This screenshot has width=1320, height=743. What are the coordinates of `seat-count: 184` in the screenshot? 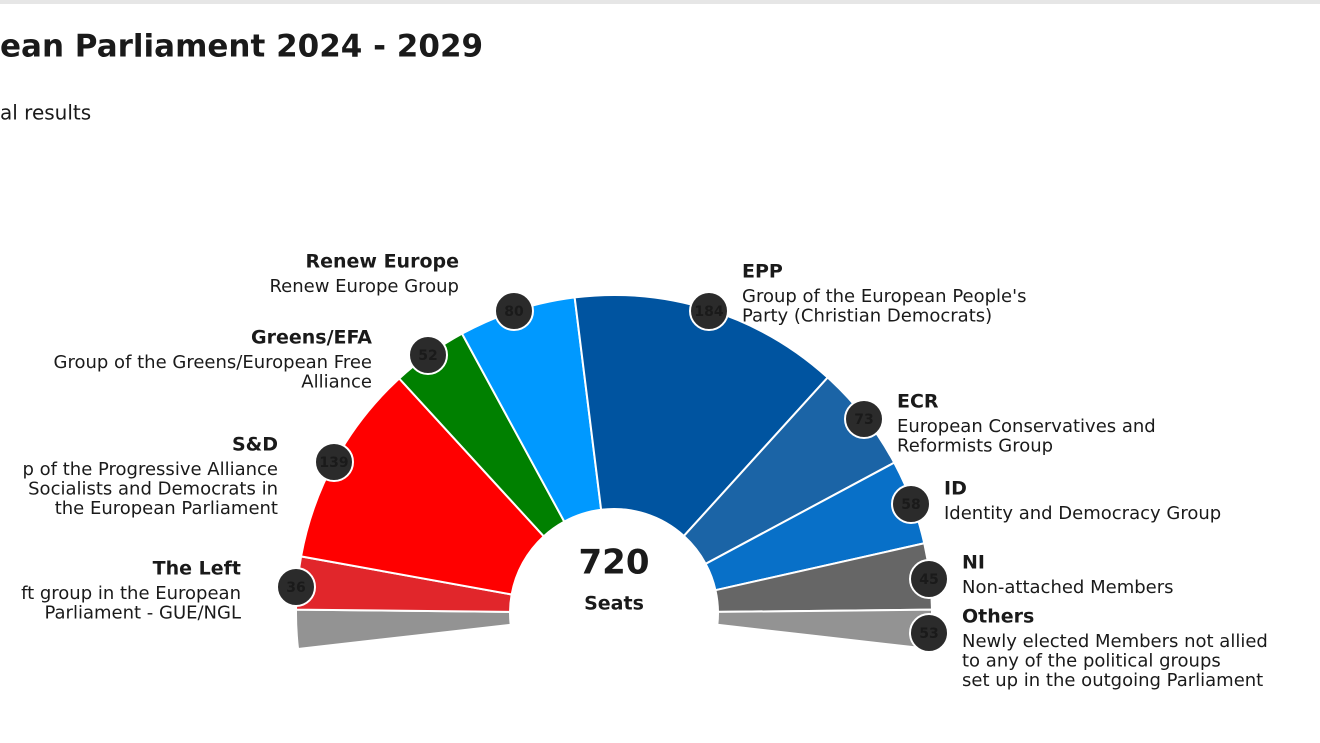 It's located at (708, 312).